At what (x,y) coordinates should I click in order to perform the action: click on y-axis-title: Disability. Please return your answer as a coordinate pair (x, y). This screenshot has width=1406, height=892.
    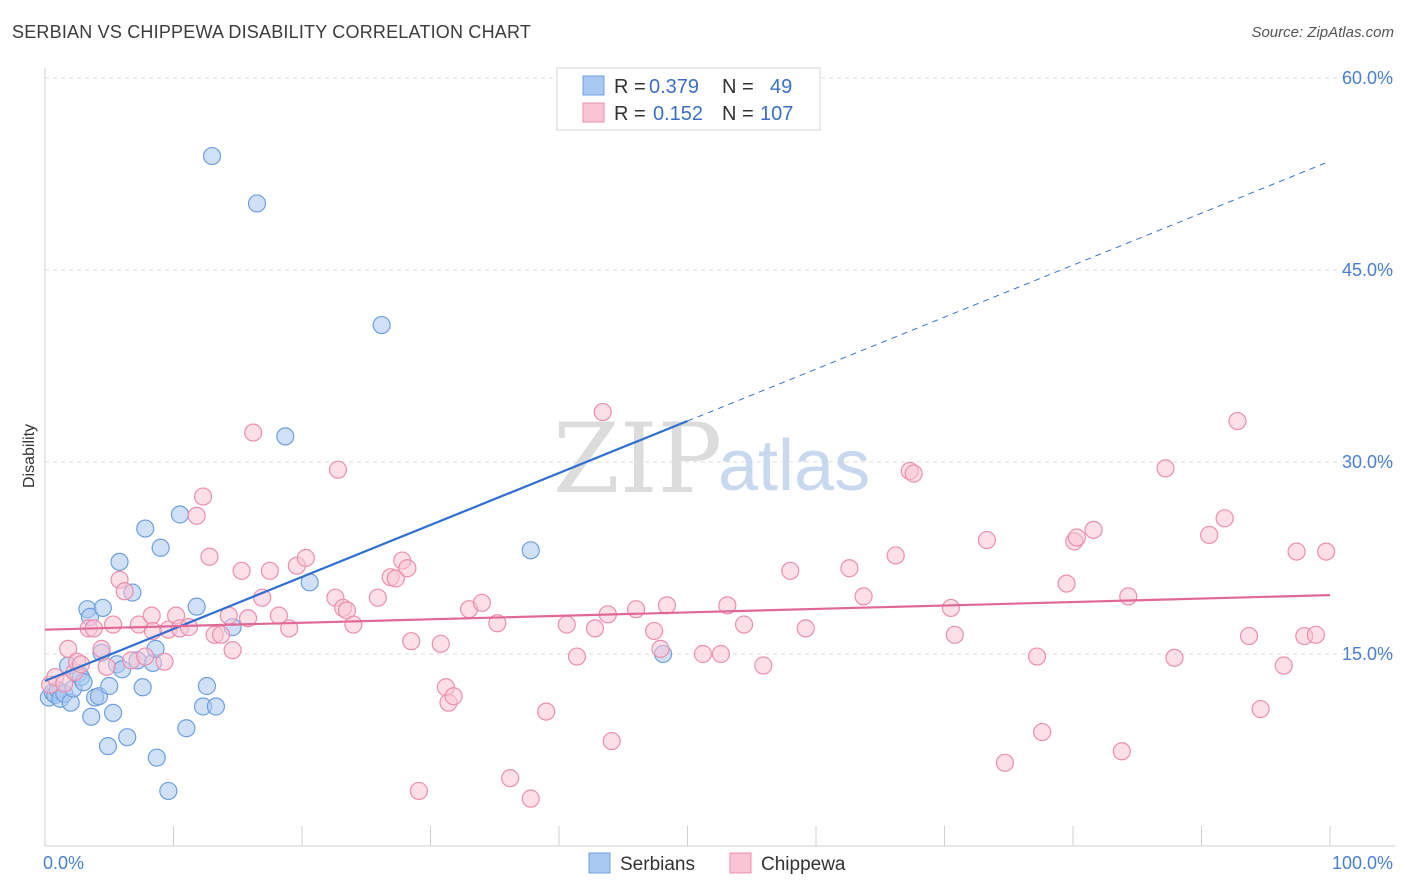
    Looking at the image, I should click on (29, 456).